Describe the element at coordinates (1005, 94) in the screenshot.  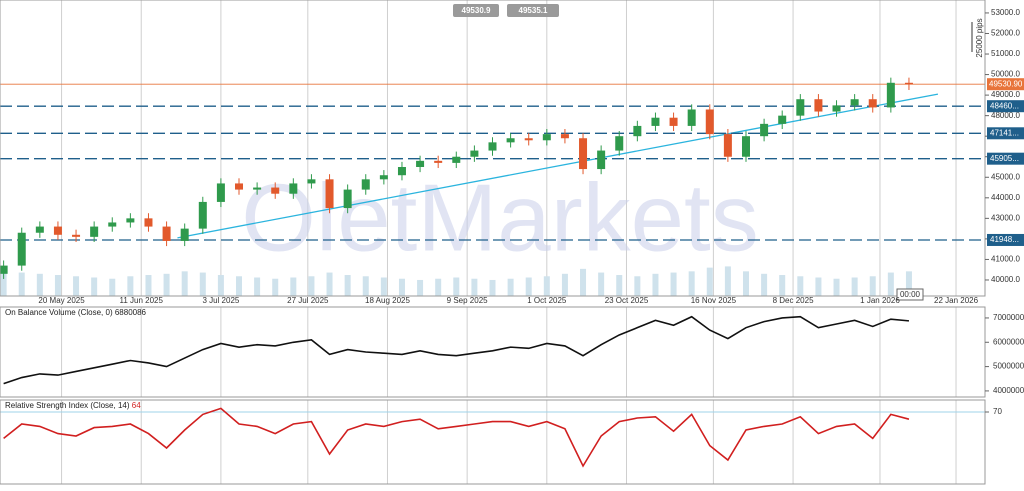
I see `y-tick-label: 49000.0` at that location.